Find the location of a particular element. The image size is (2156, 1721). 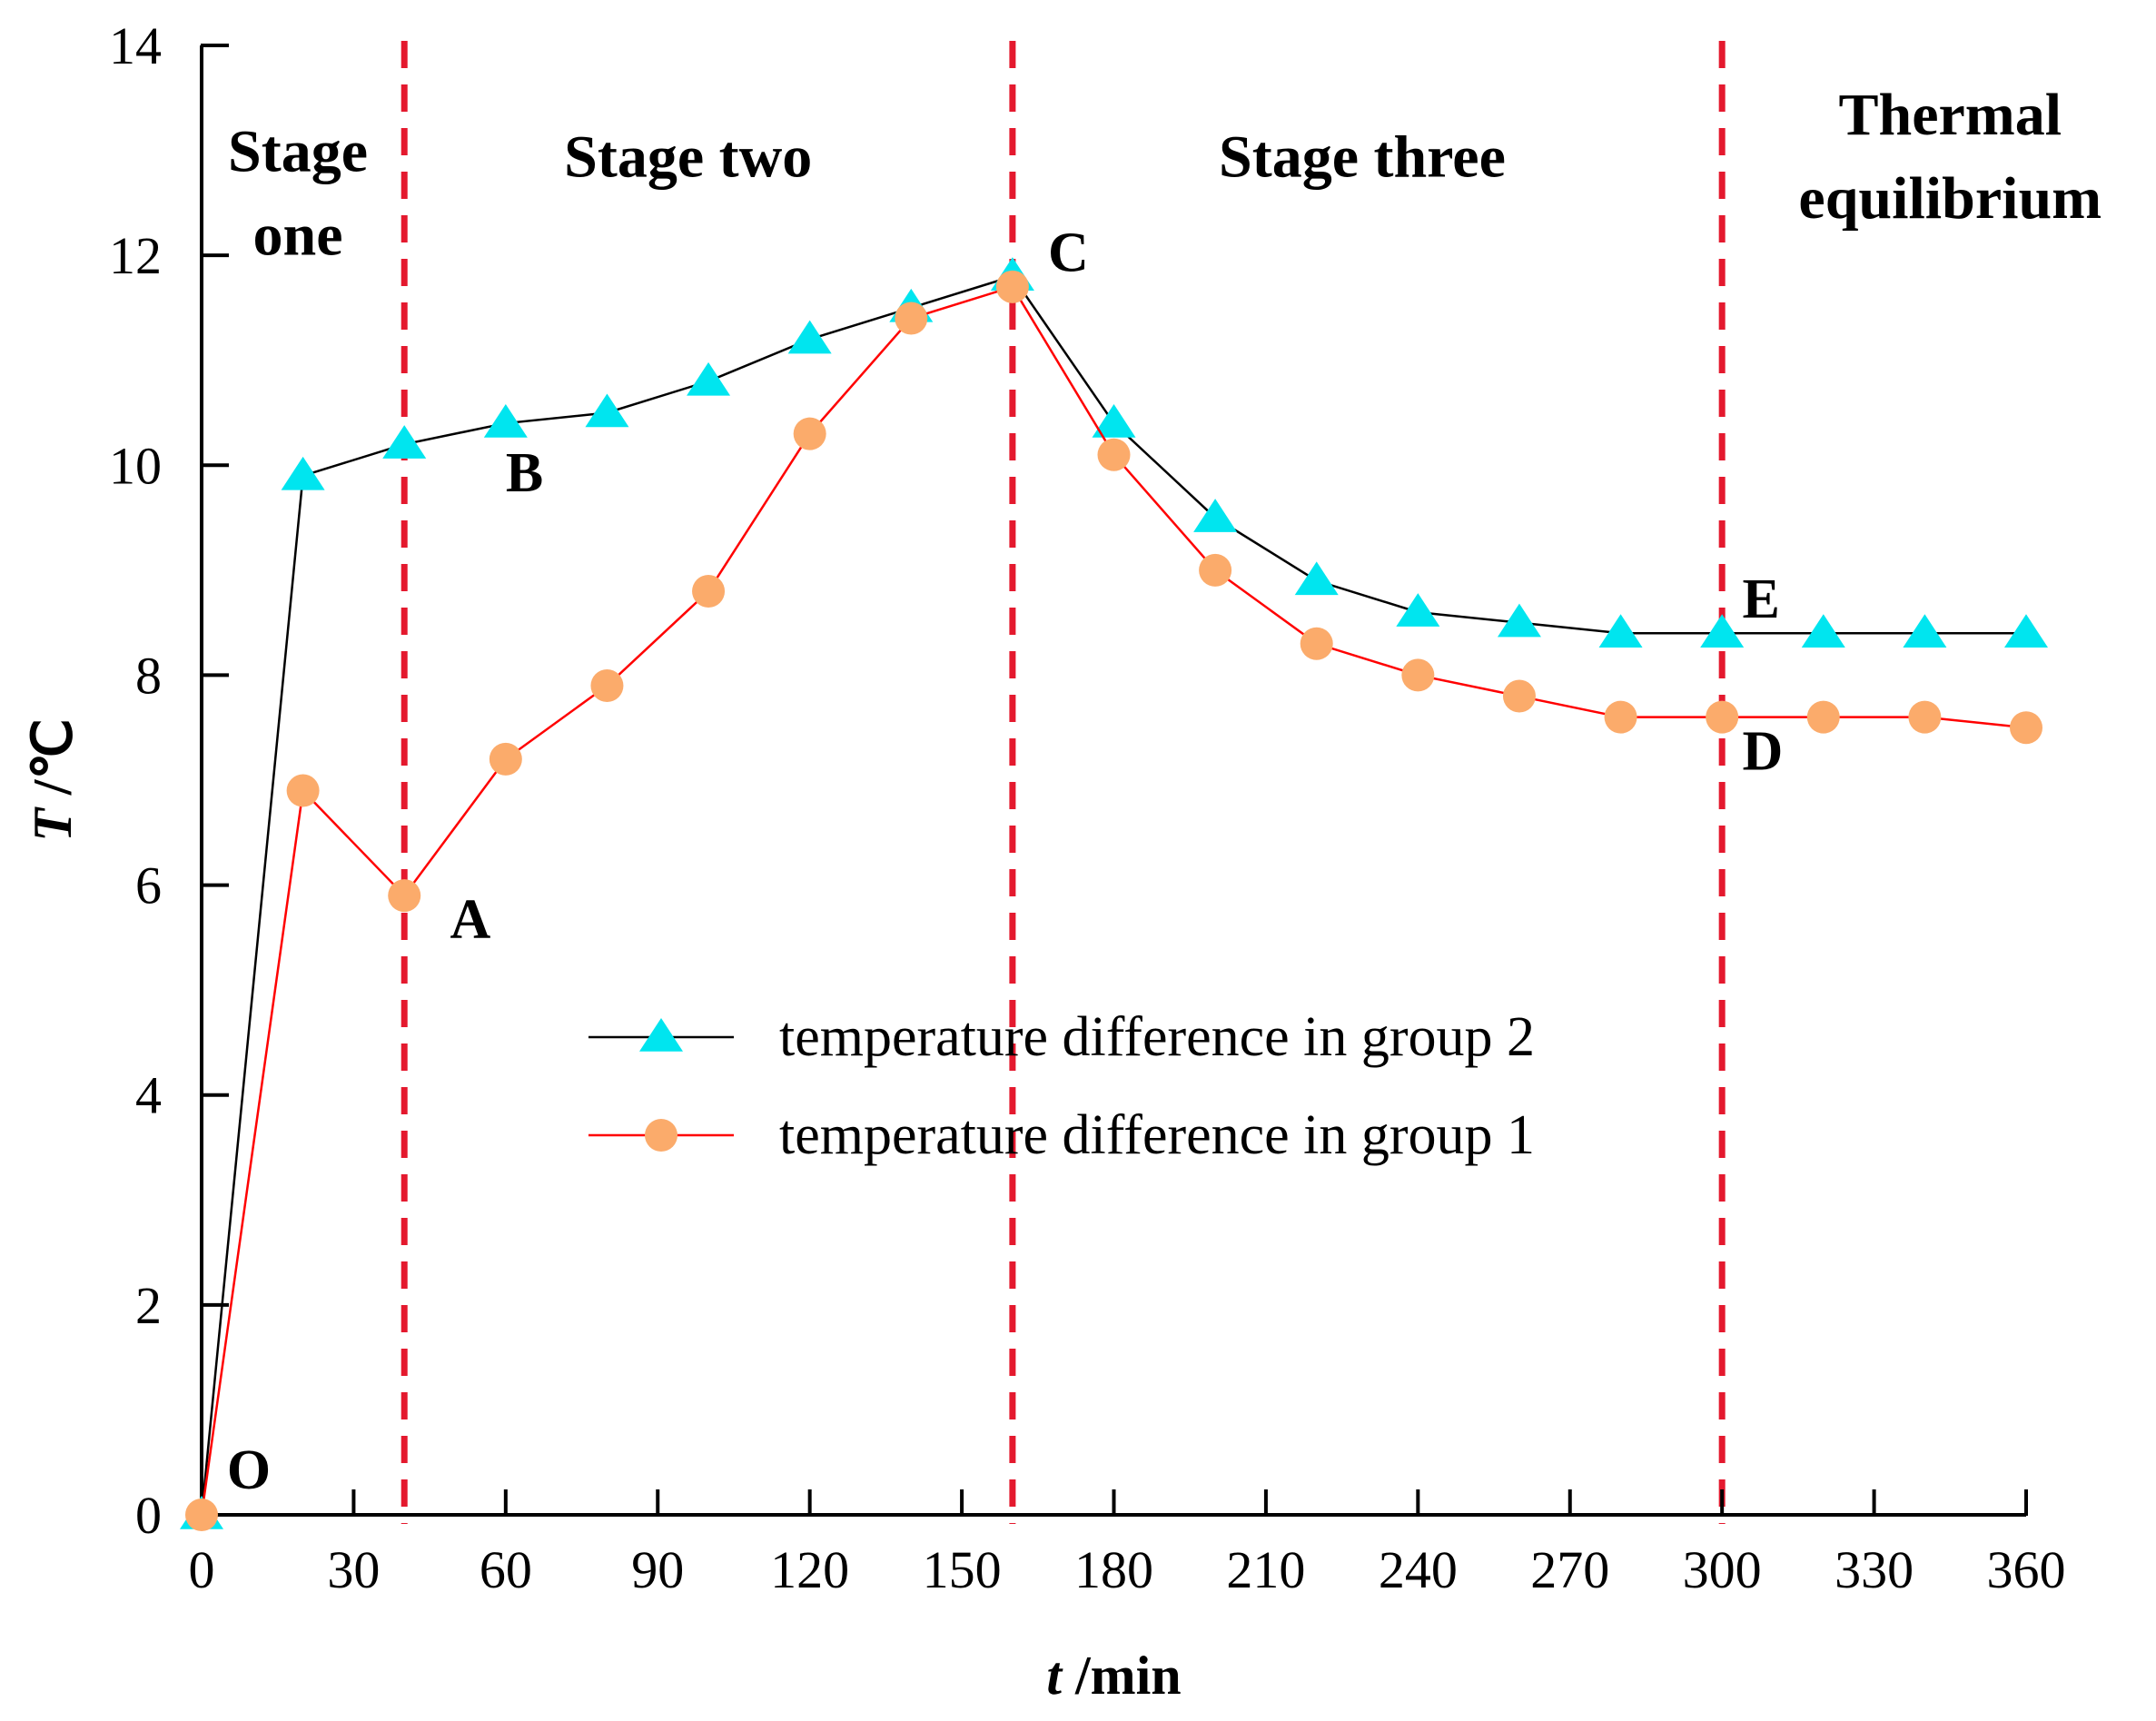

x-axis-title: t /min is located at coordinates (1113, 1676).